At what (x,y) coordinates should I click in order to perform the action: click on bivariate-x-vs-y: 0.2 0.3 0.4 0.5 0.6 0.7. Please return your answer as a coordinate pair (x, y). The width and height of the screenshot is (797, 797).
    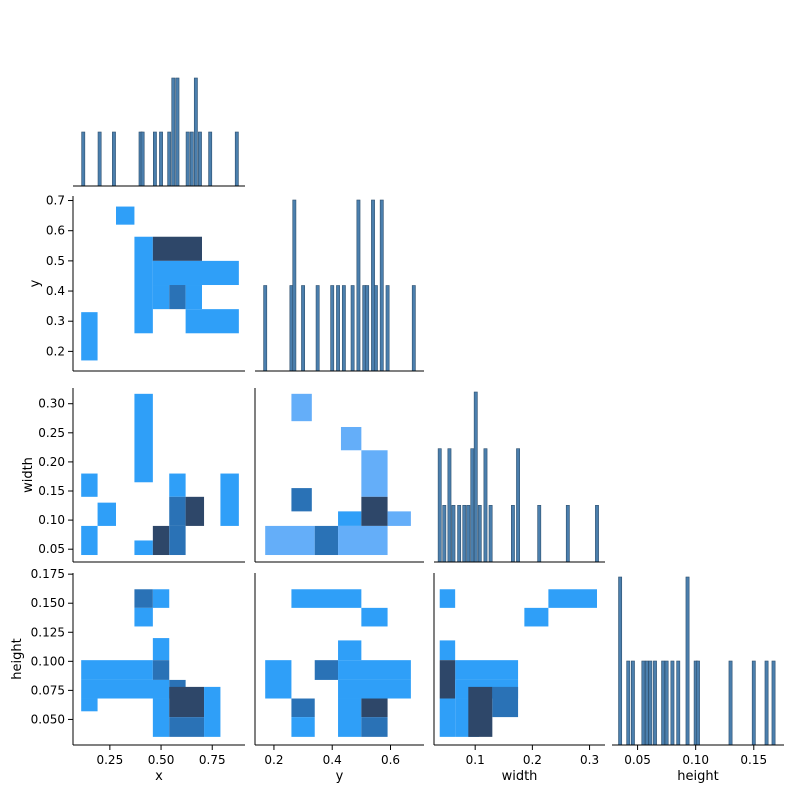
    Looking at the image, I should click on (145, 283).